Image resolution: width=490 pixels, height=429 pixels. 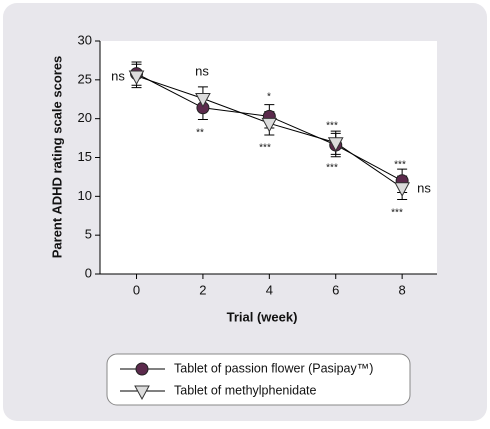 I want to click on x-tick-label: 0, so click(x=136, y=289).